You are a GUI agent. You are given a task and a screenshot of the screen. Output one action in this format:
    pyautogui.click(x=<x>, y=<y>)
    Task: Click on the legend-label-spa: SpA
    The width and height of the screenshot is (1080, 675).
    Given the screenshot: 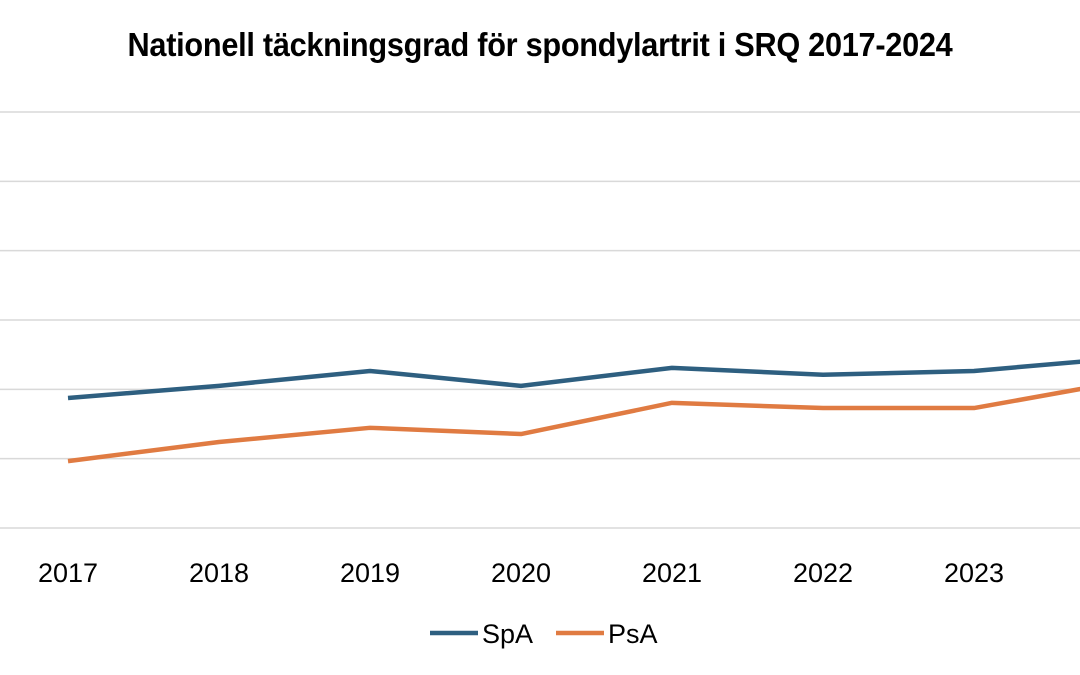 What is the action you would take?
    pyautogui.click(x=507, y=634)
    